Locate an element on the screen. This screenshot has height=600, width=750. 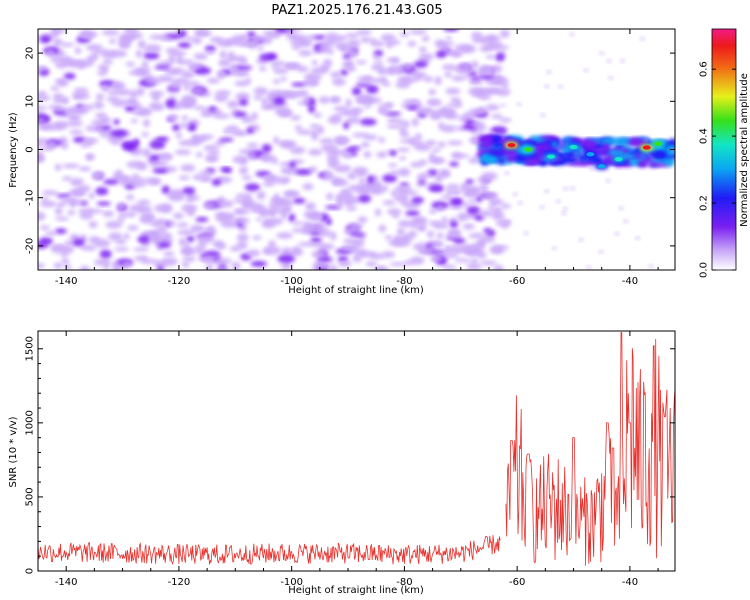
colorbar-tick-label: 0.6 is located at coordinates (704, 69).